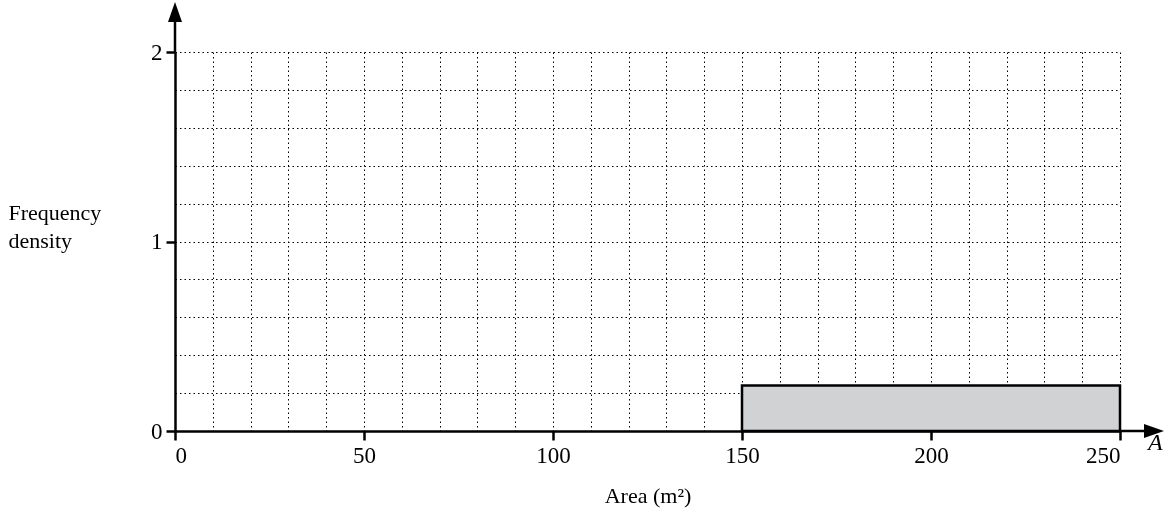  I want to click on text: A, so click(1154, 442).